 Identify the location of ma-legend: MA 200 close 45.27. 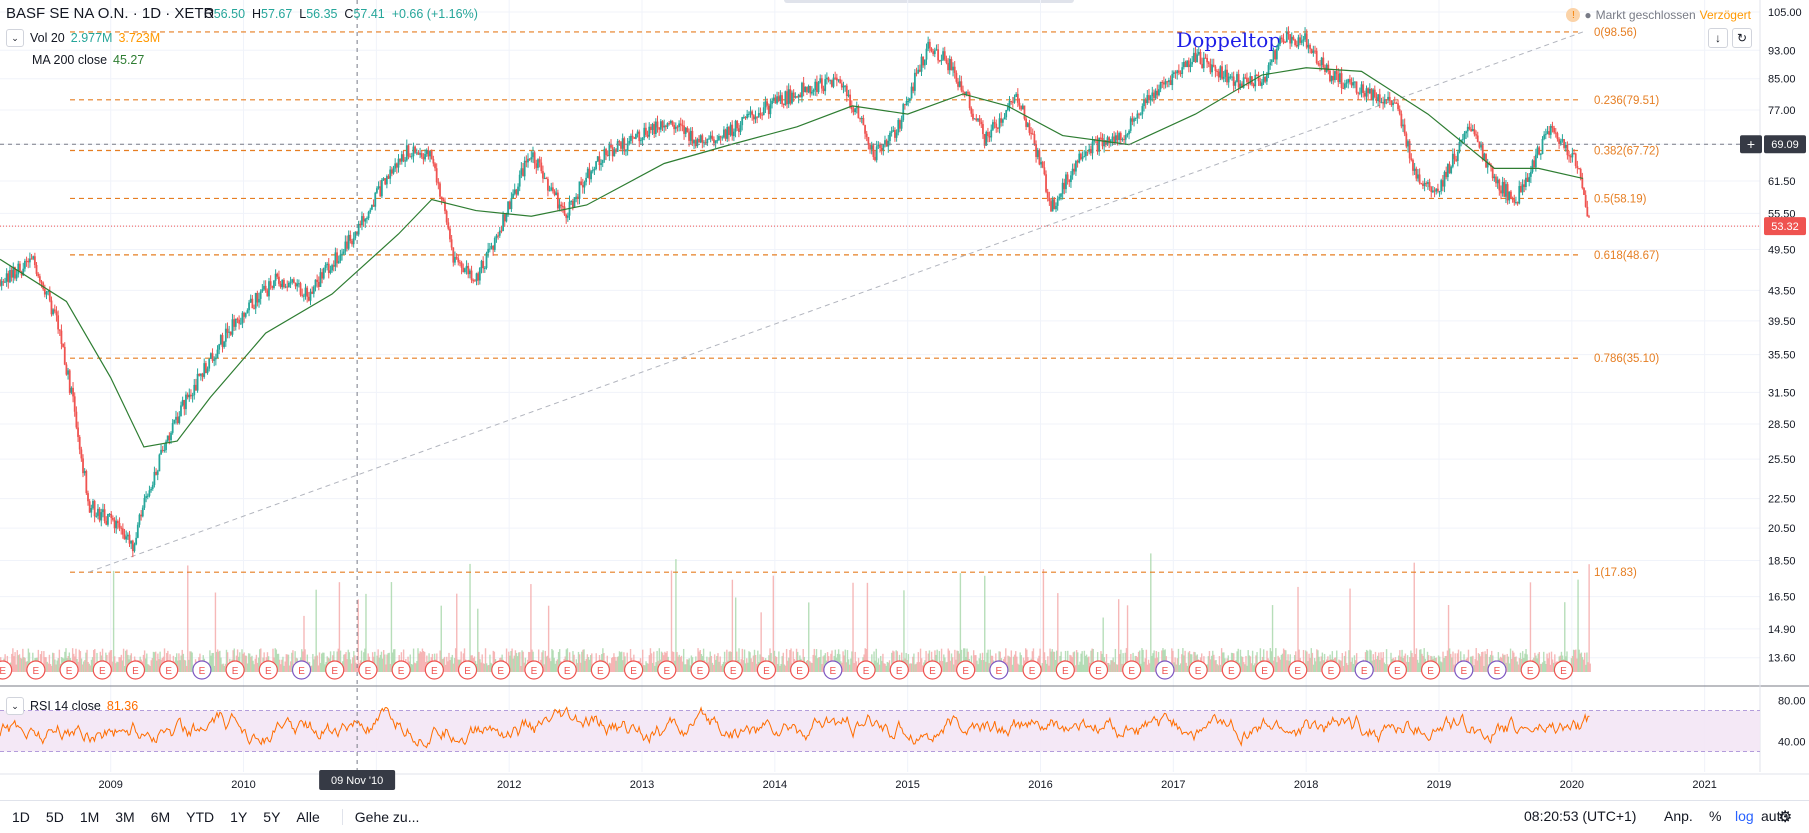
(88, 60).